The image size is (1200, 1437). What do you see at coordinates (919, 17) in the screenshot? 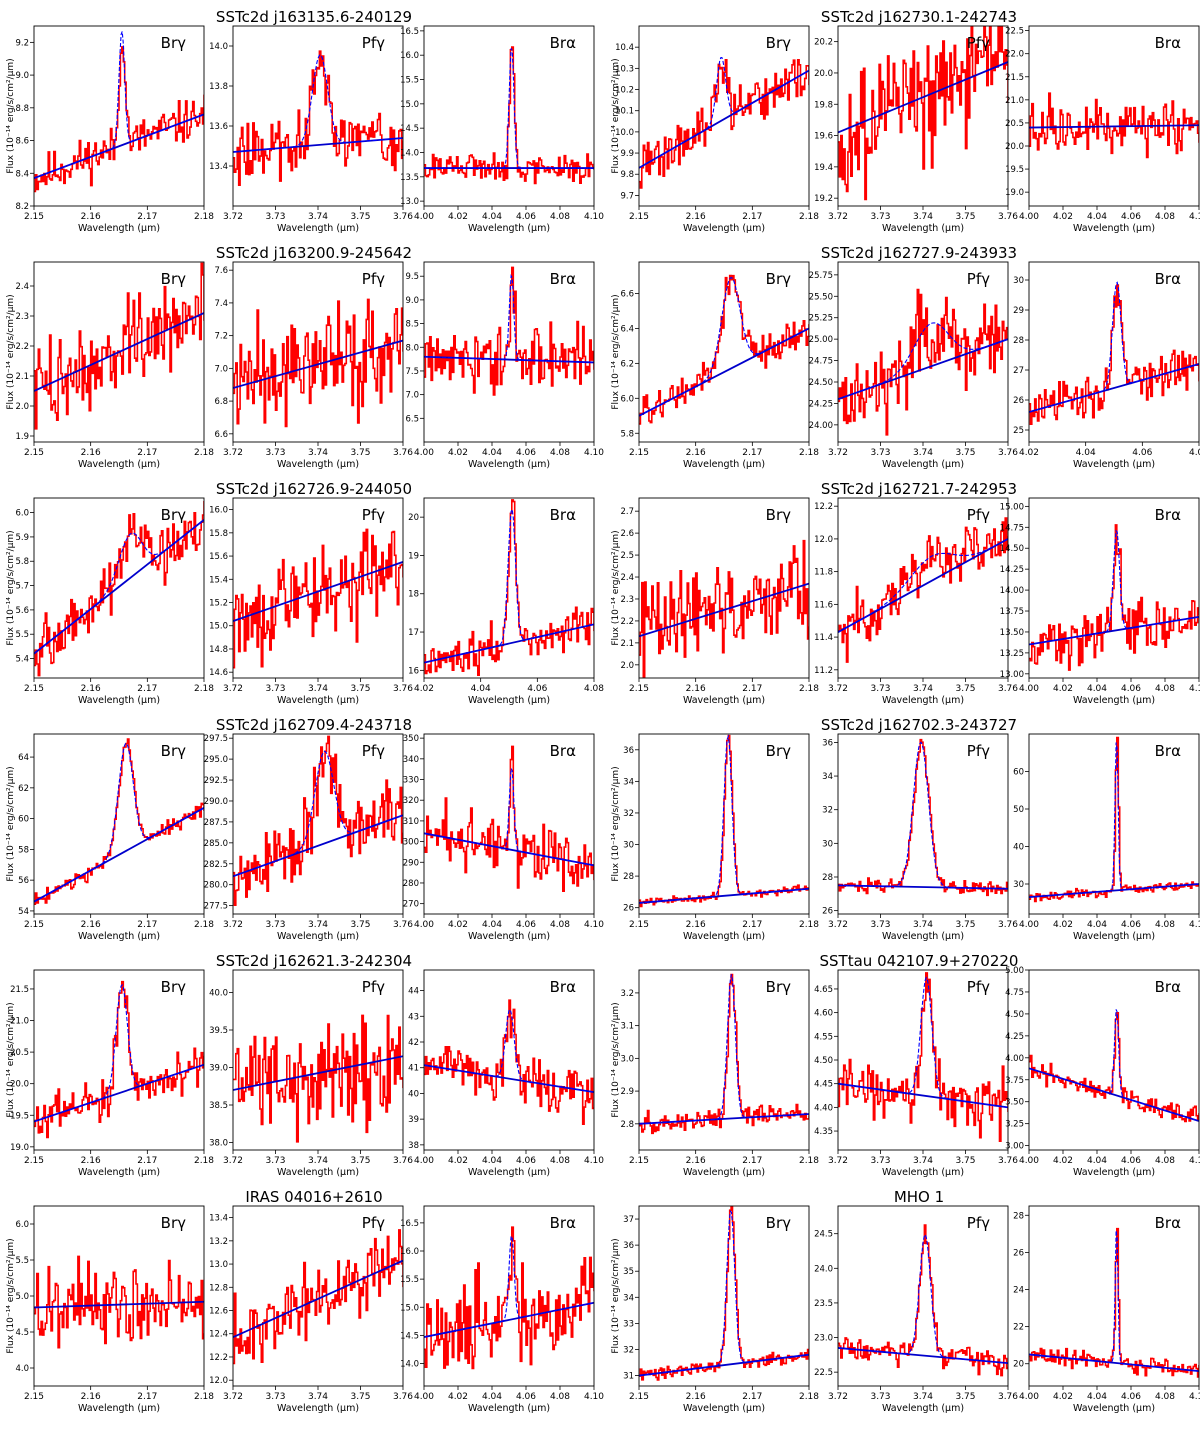
I see `group-title: SSTc2d j162730.1-242743` at bounding box center [919, 17].